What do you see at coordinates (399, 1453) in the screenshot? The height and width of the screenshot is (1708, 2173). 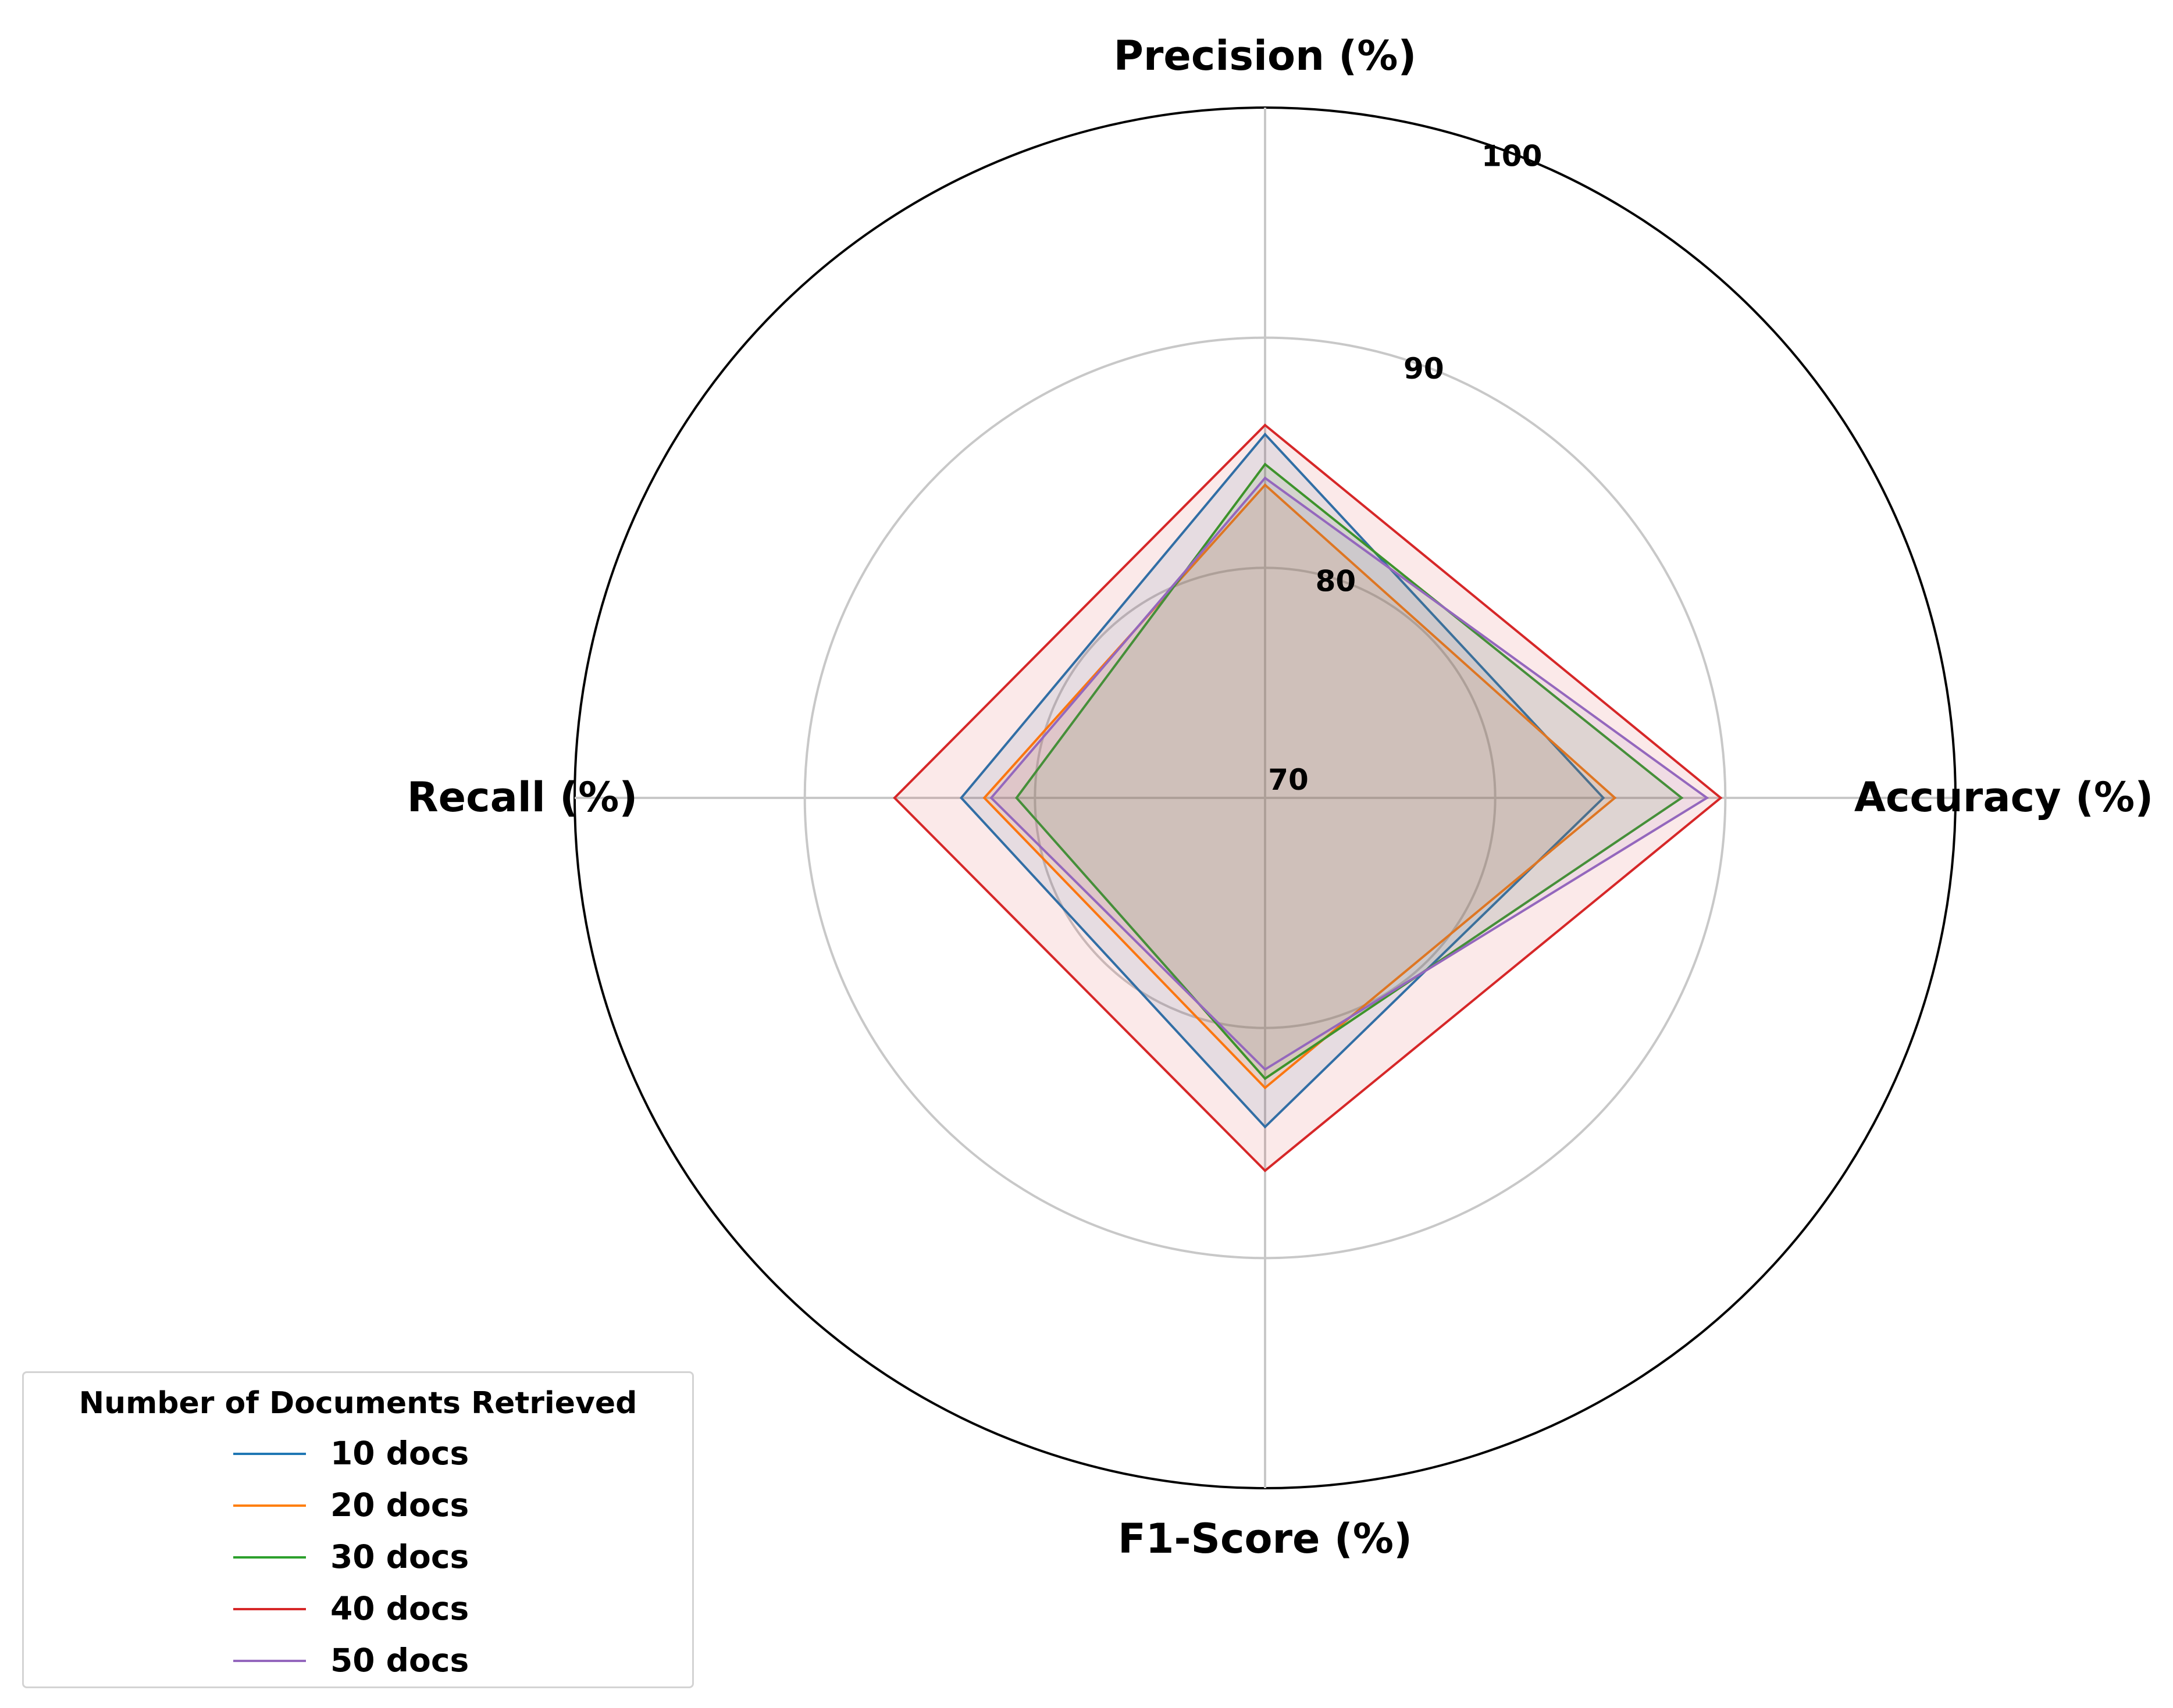 I see `legend-label: 10 docs` at bounding box center [399, 1453].